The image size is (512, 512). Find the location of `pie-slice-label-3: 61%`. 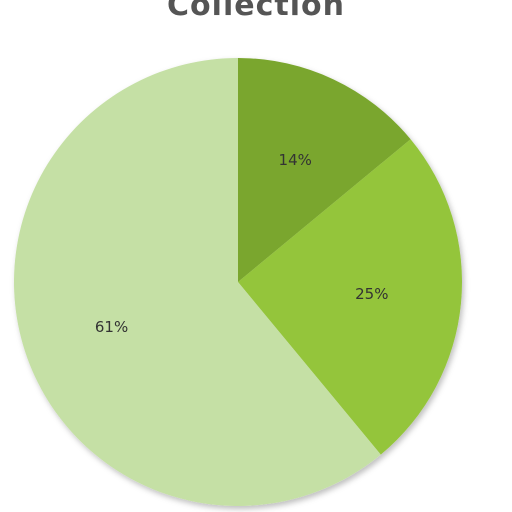

pie-slice-label-3: 61% is located at coordinates (111, 327).